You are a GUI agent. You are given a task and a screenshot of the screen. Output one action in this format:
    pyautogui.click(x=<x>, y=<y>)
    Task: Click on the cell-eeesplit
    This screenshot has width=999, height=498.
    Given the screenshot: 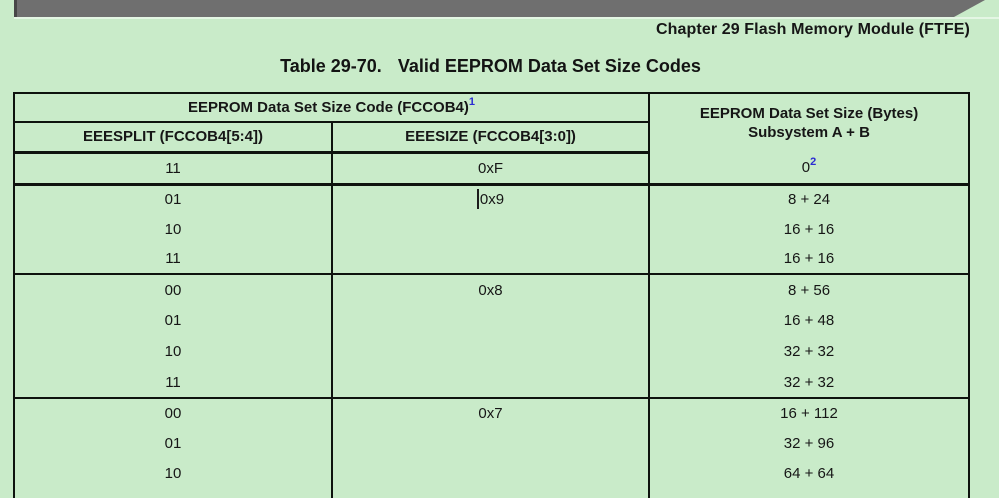 What is the action you would take?
    pyautogui.click(x=173, y=493)
    